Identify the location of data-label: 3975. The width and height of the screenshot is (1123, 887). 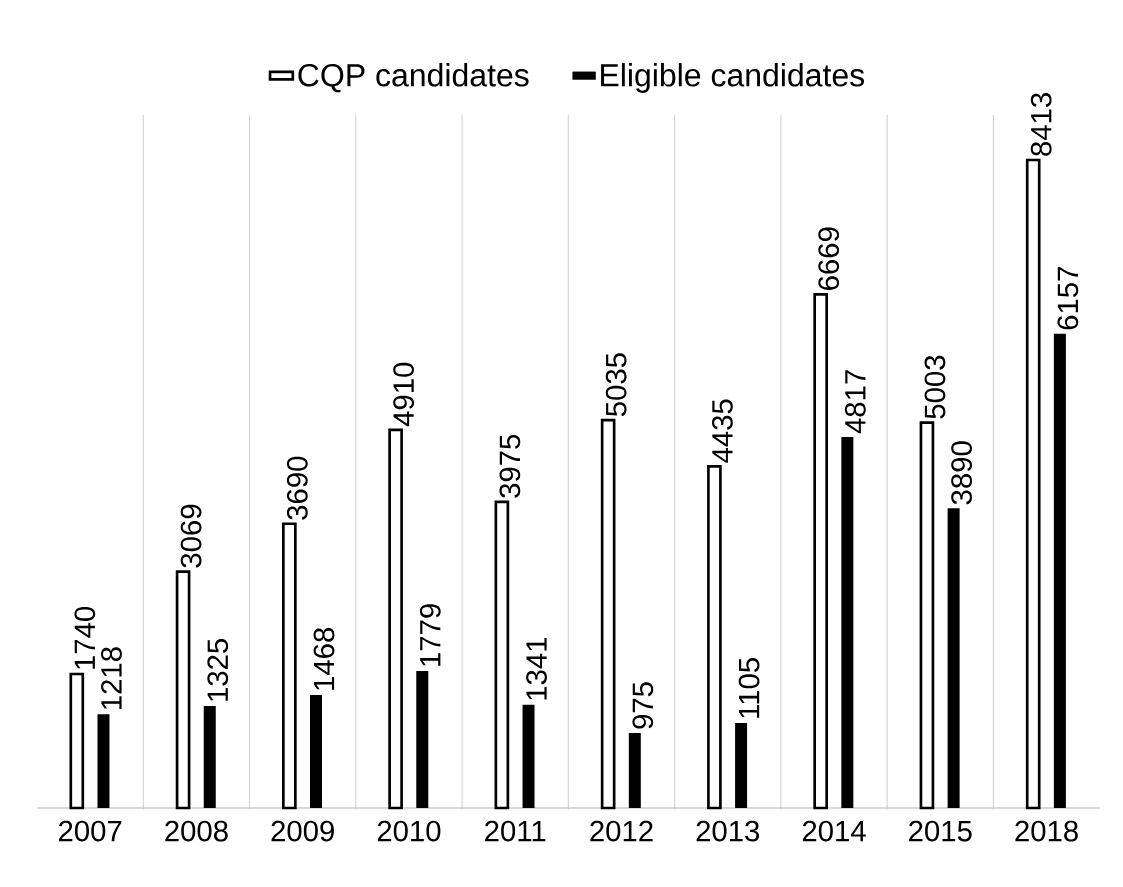
(510, 466).